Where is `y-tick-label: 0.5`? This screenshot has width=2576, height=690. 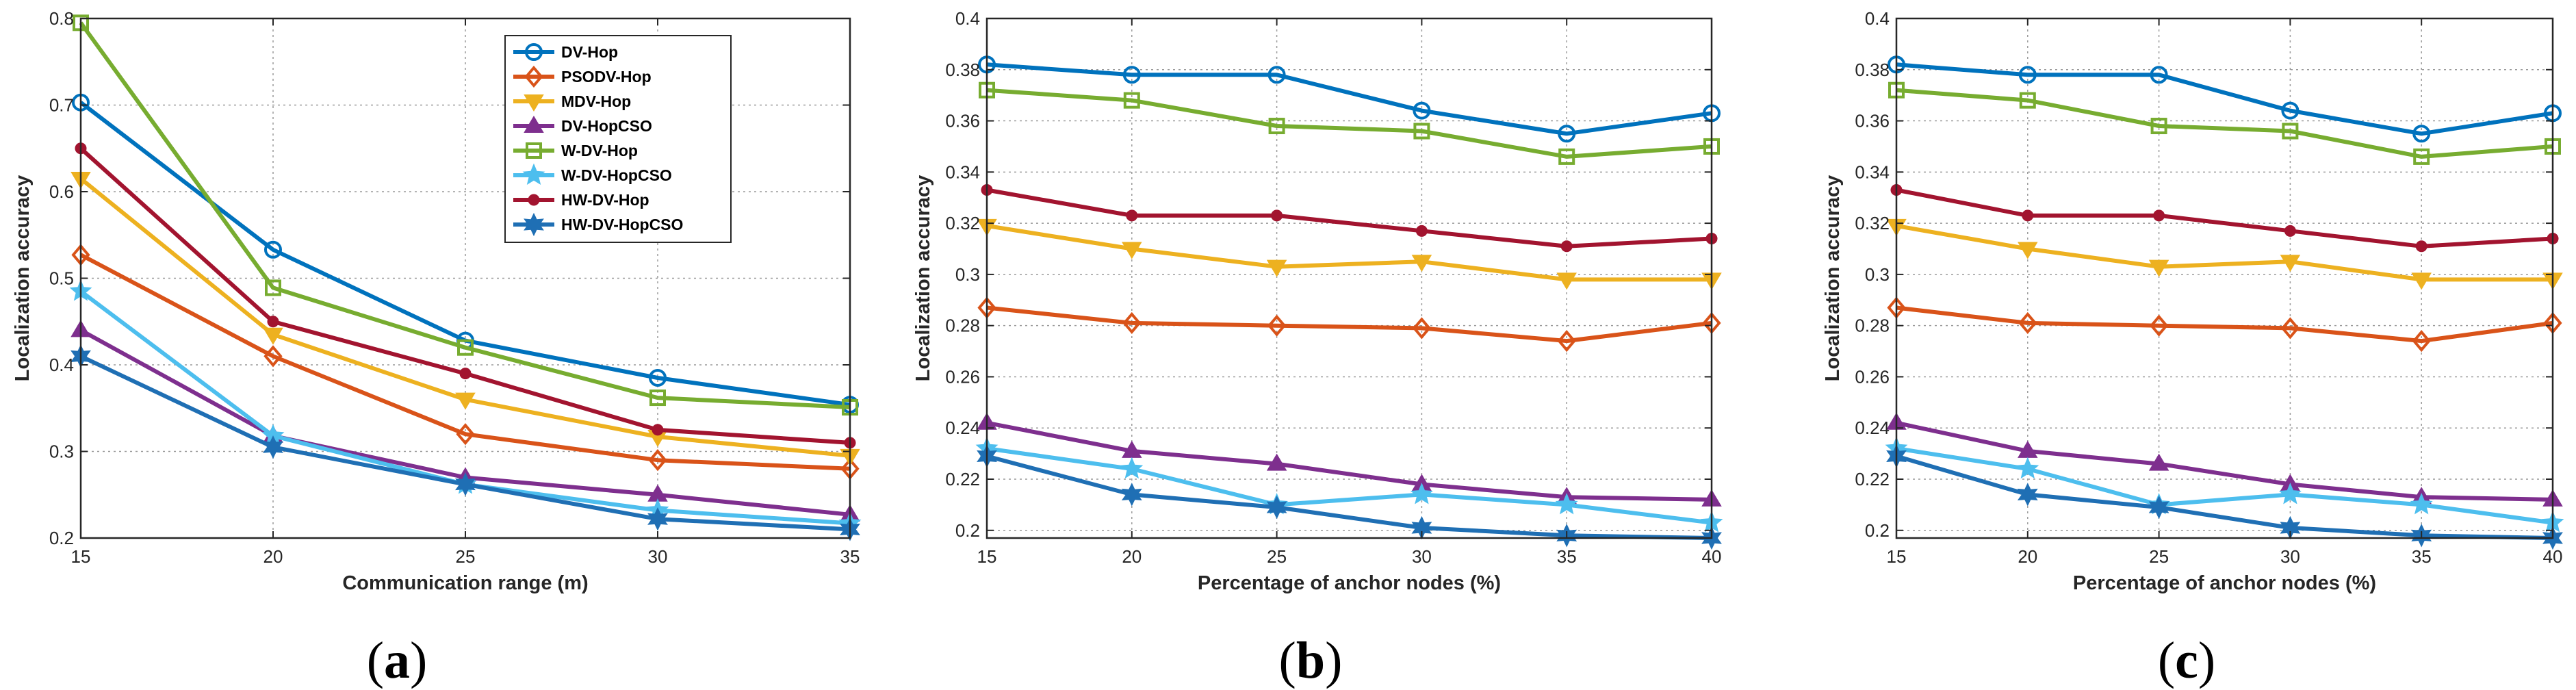 y-tick-label: 0.5 is located at coordinates (61, 278).